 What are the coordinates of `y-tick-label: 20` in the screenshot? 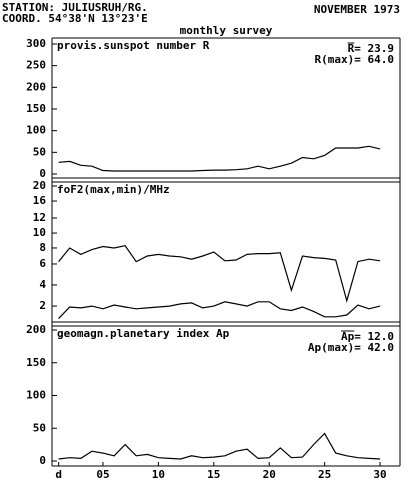 It's located at (39, 185).